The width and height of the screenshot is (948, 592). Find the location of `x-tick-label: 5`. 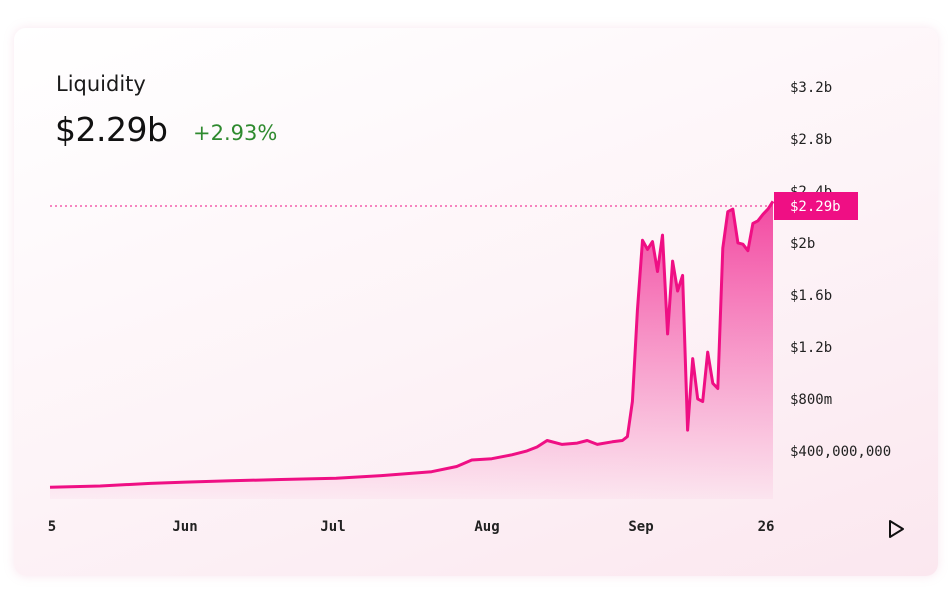

x-tick-label: 5 is located at coordinates (52, 527).